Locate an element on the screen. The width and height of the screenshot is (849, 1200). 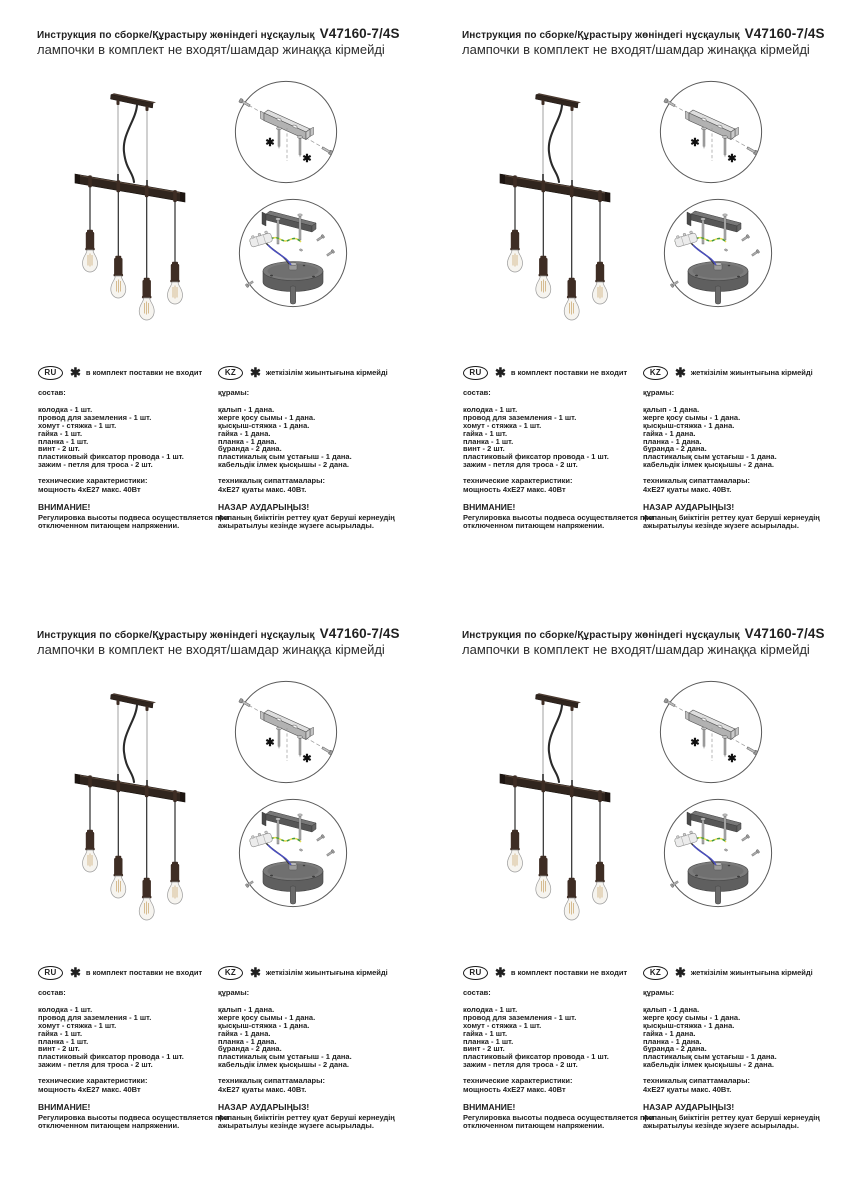
ru-specs-heading: технические характеристики: is located at coordinates (518, 1081).